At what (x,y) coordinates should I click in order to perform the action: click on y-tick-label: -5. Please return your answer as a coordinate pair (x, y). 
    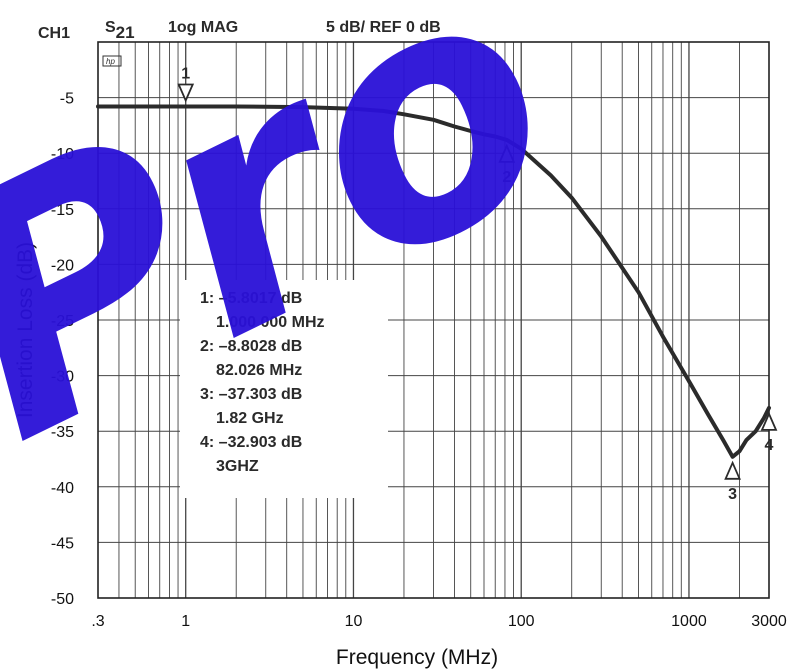
    Looking at the image, I should click on (67, 99).